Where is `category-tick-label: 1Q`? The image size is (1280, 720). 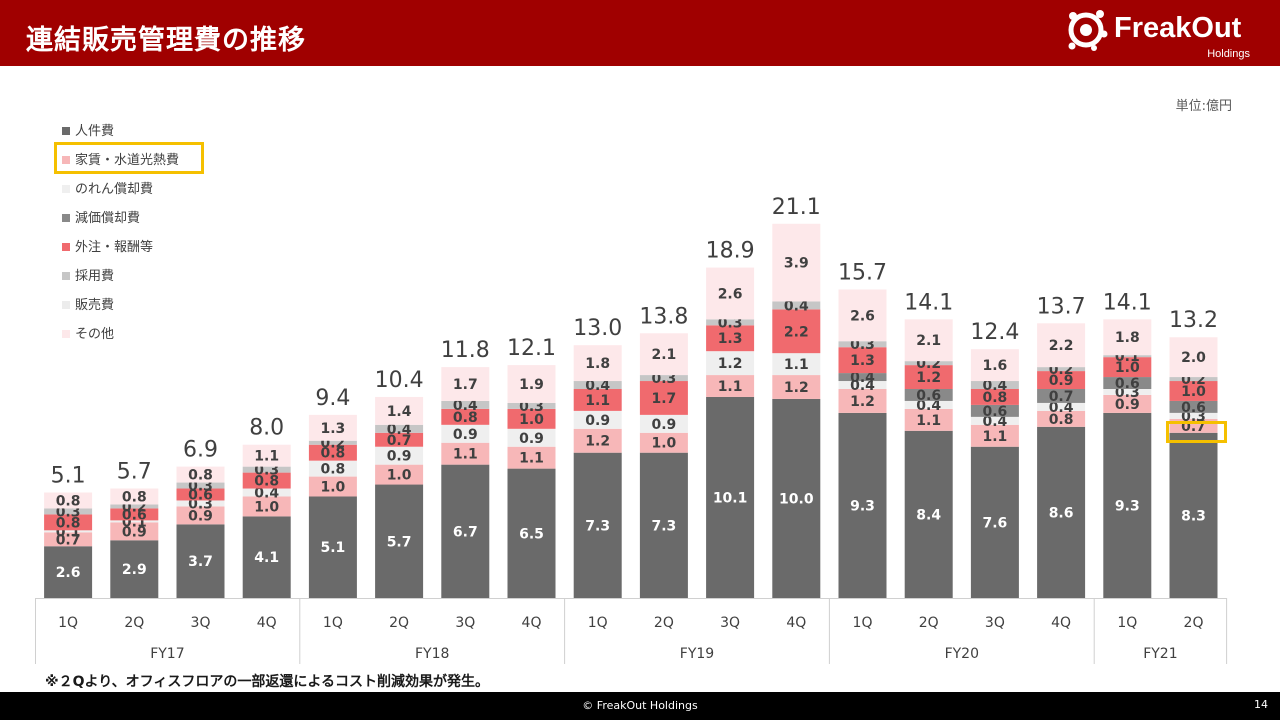
category-tick-label: 1Q is located at coordinates (68, 623).